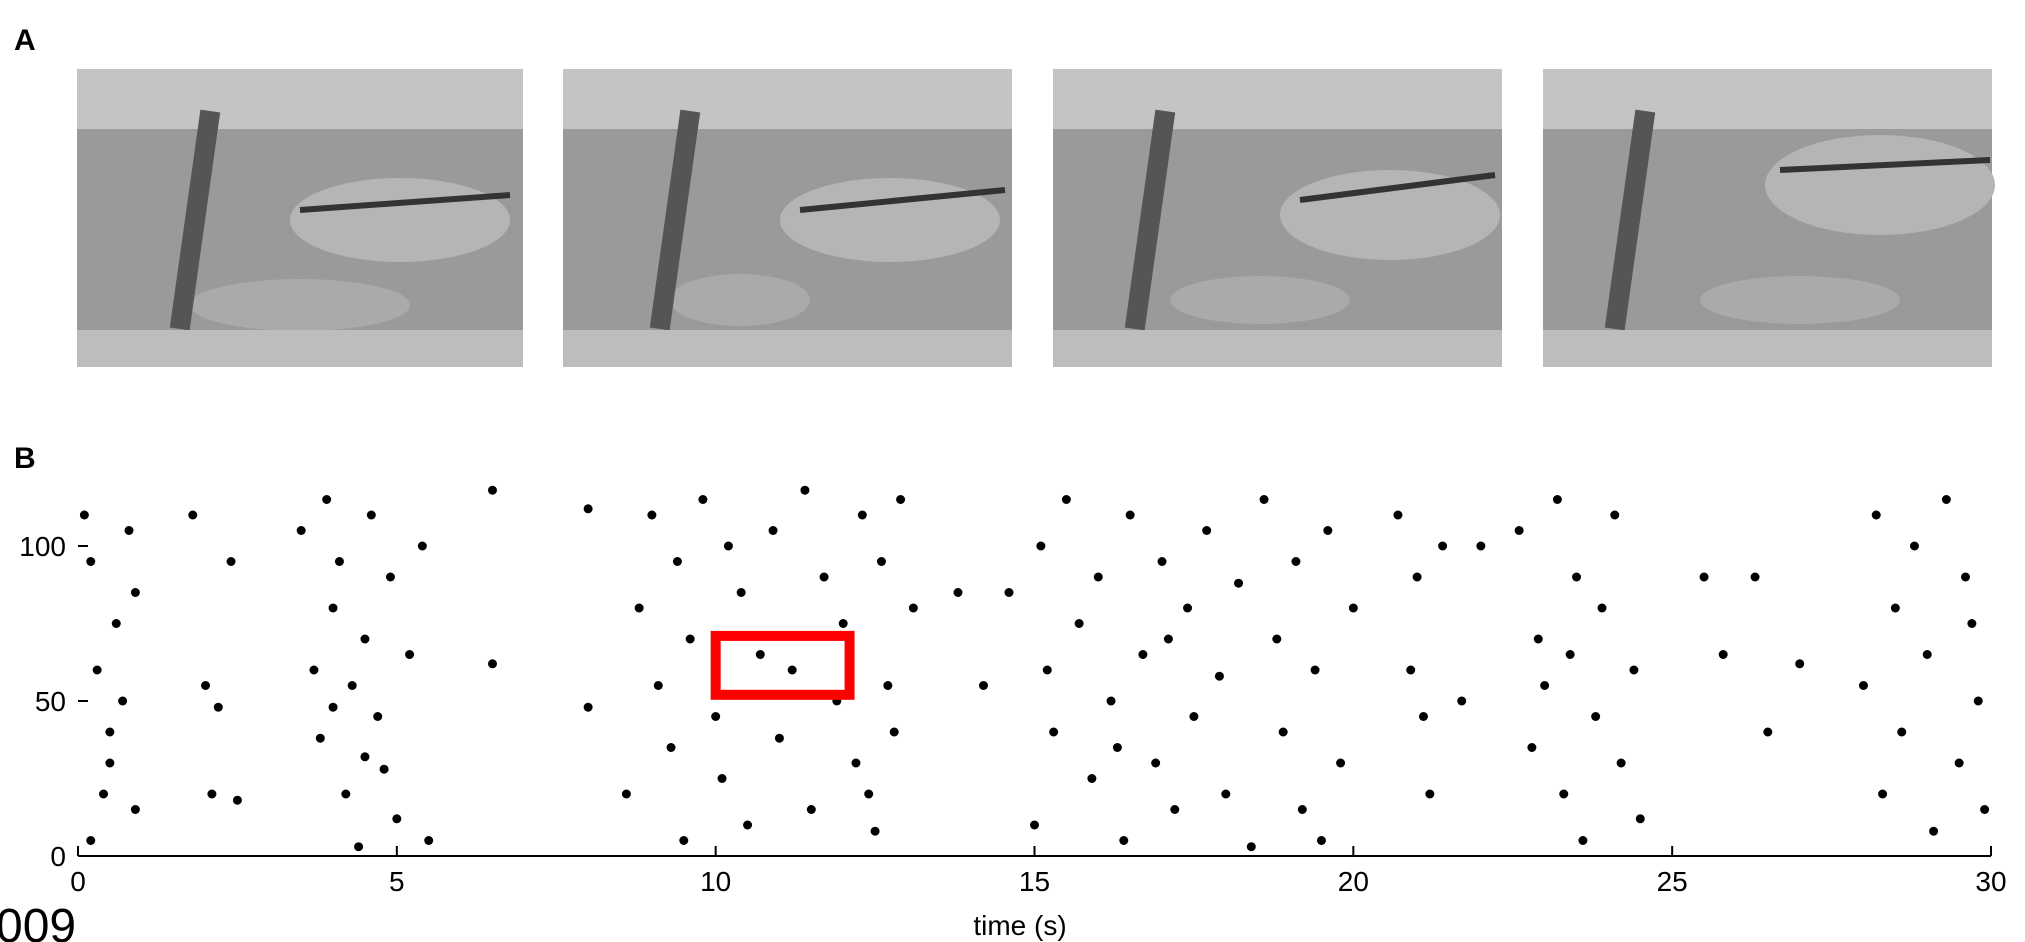 This screenshot has width=2025, height=942. I want to click on y-tick-label: 100, so click(42, 546).